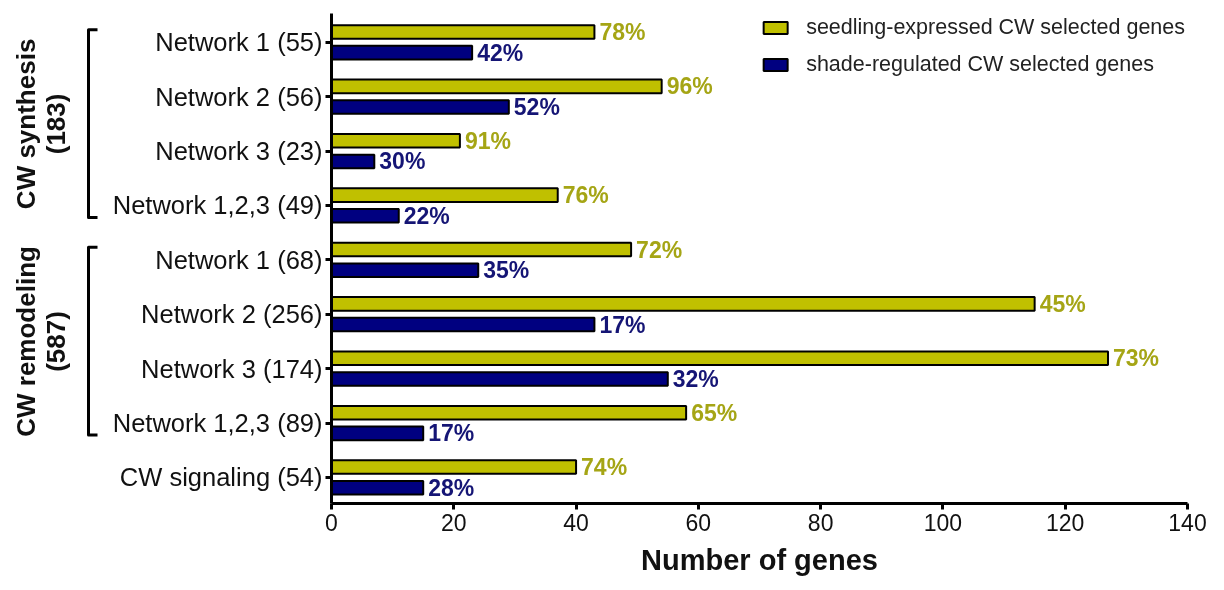 The image size is (1224, 590). I want to click on annotation: 52%, so click(536, 107).